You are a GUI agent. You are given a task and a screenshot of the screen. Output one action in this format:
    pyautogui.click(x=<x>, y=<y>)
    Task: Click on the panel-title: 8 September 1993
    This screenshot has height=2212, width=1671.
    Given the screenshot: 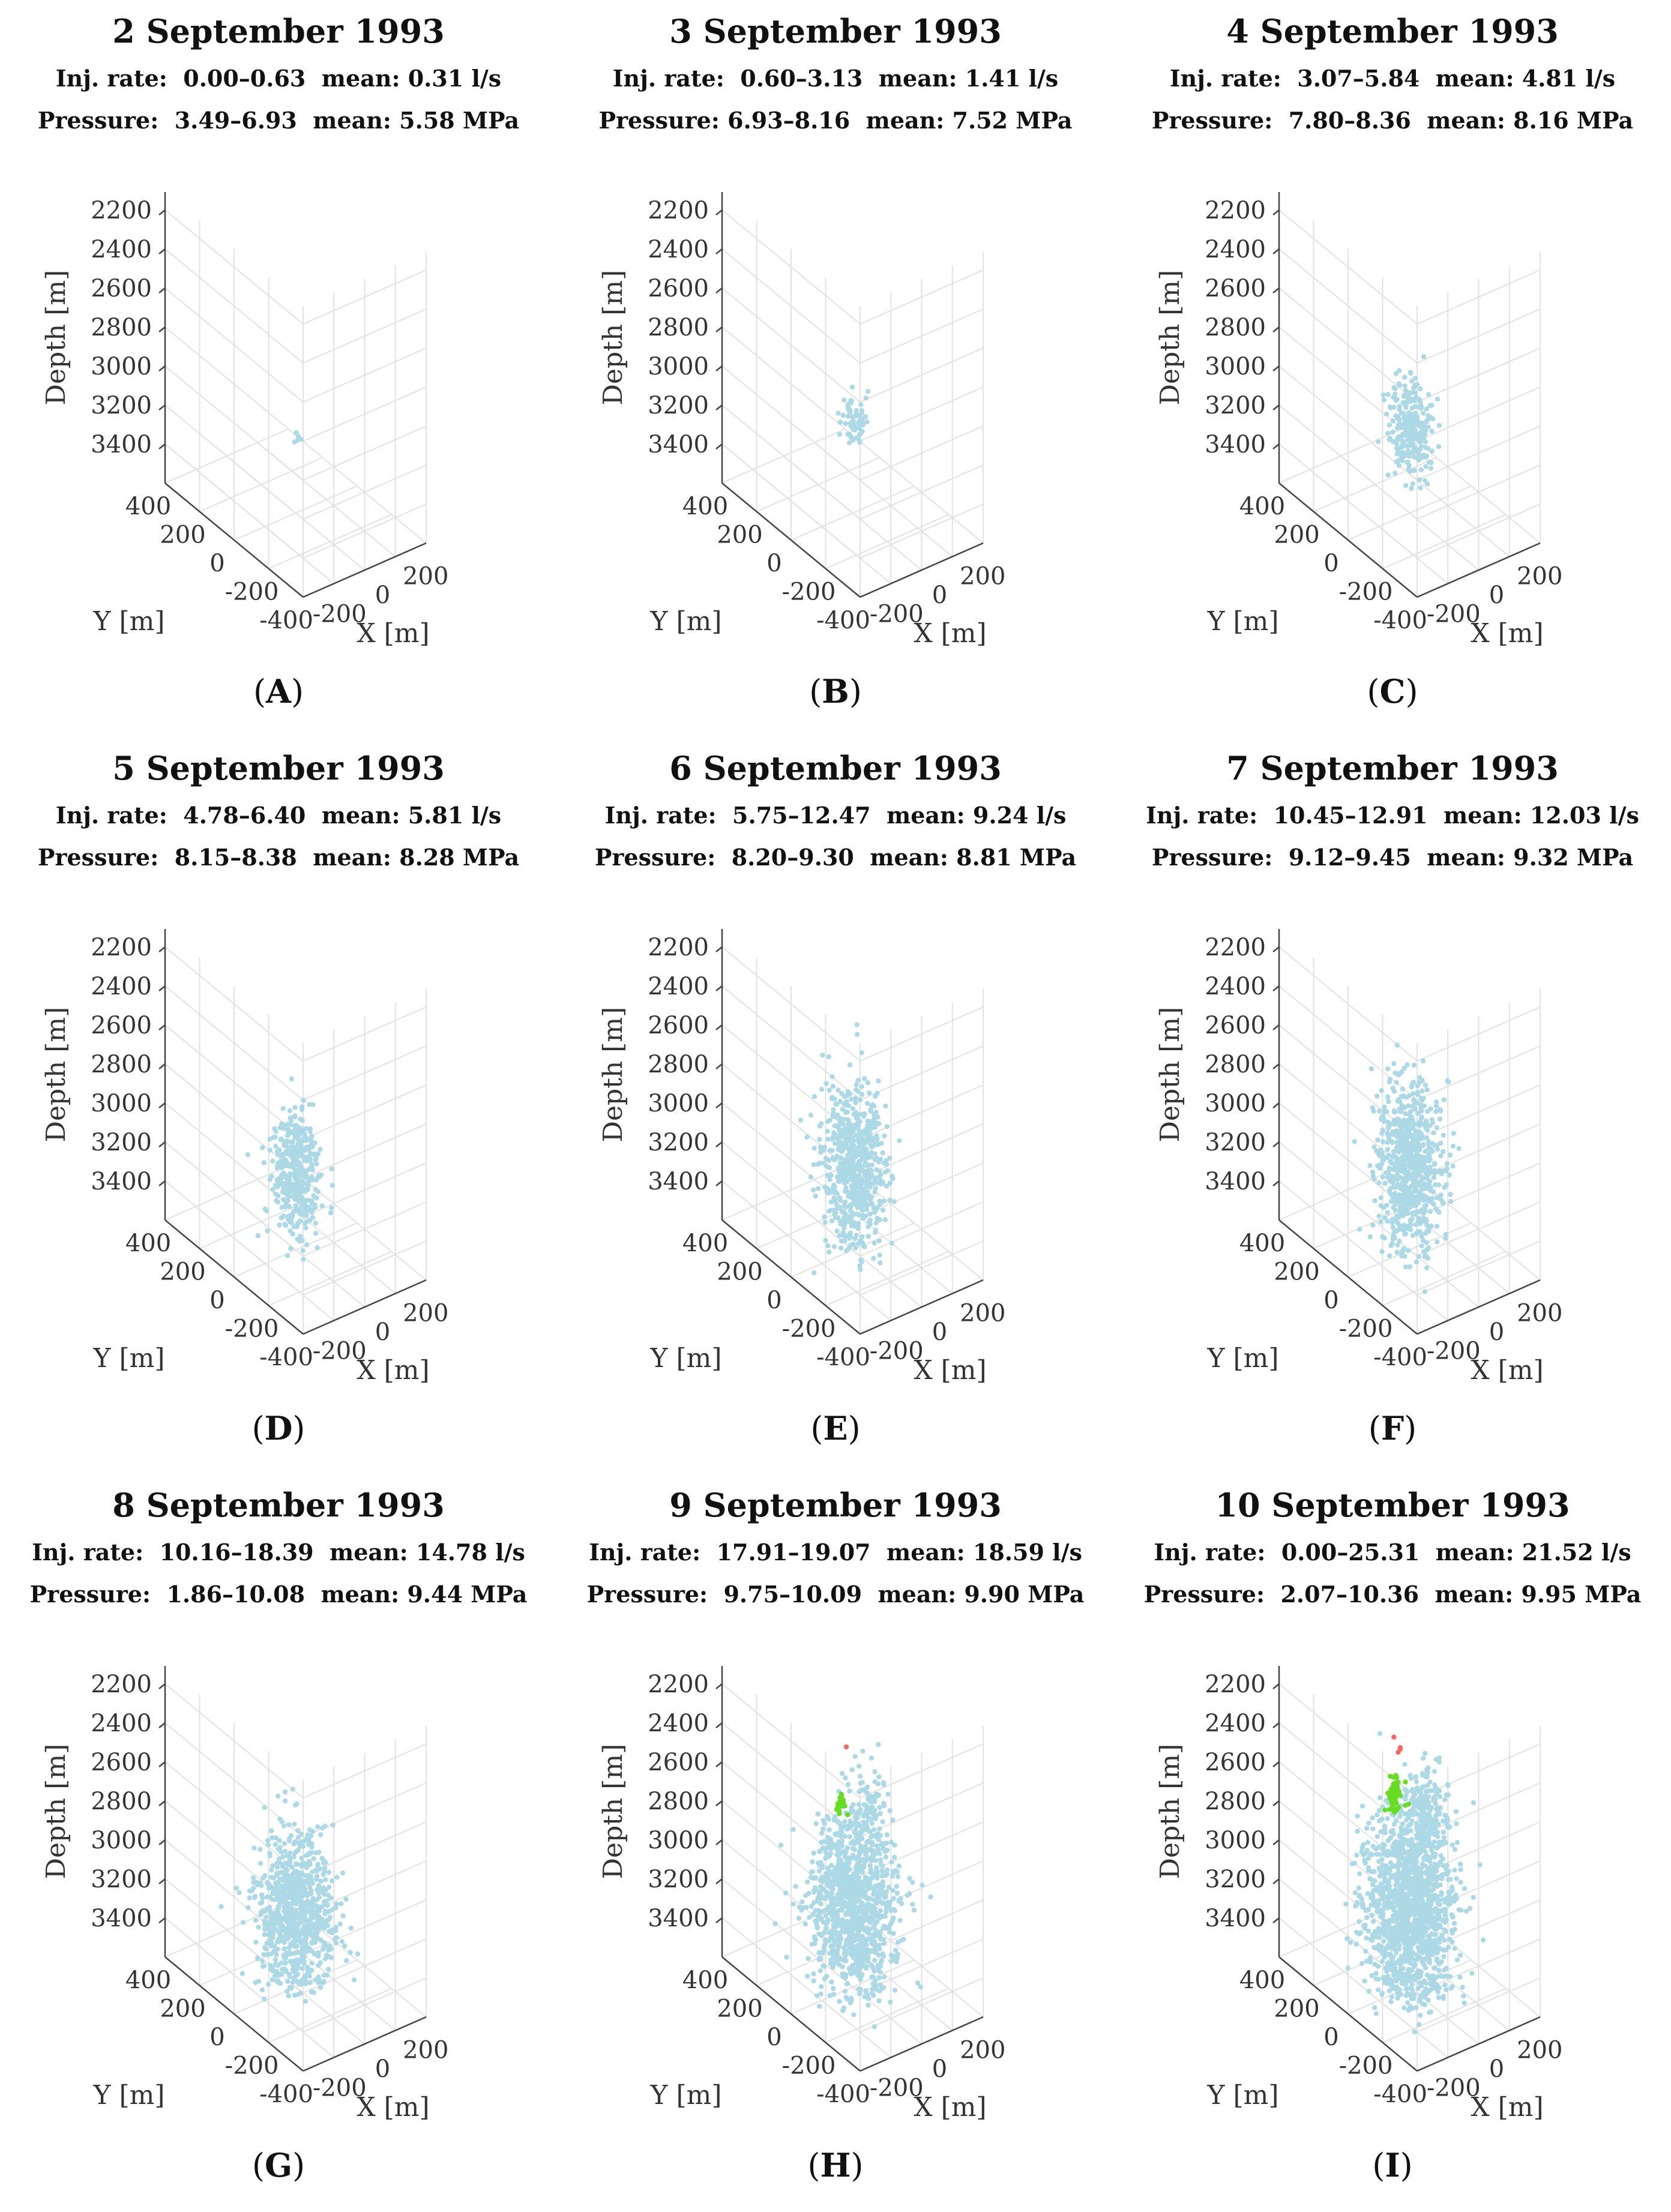 What is the action you would take?
    pyautogui.click(x=278, y=1505)
    